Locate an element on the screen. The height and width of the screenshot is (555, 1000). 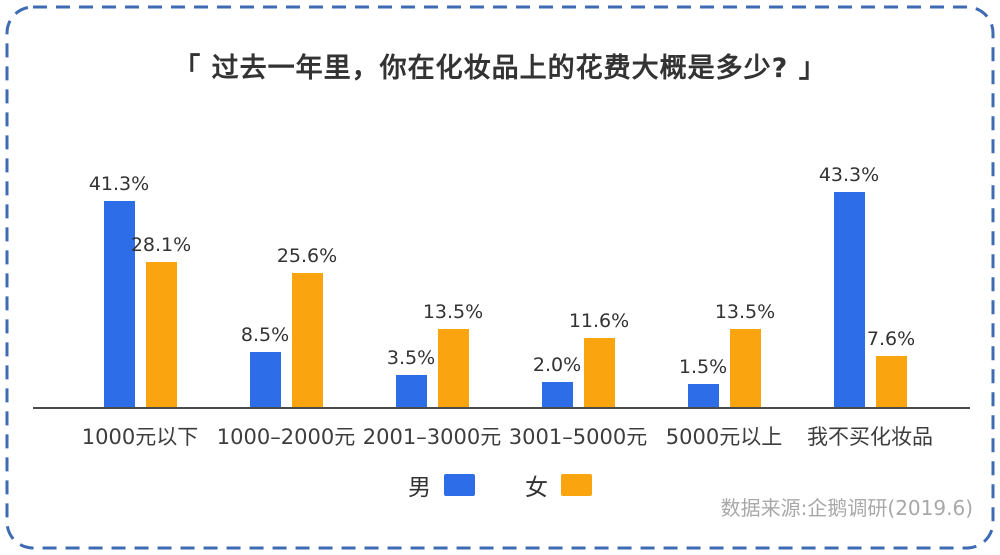
male-bar-value-label: 3.5% is located at coordinates (411, 358).